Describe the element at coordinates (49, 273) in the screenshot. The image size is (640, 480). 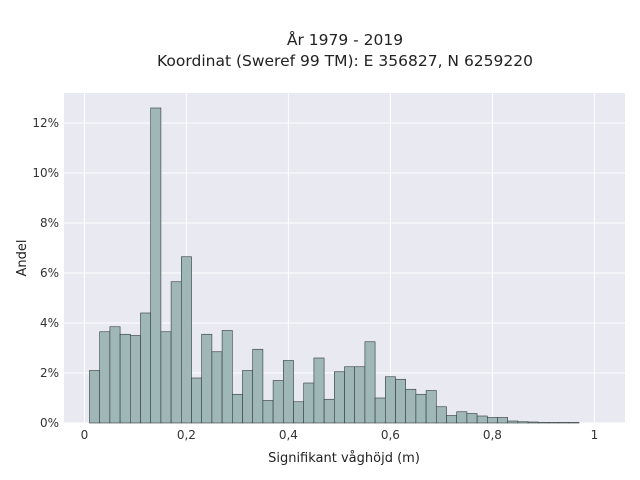
I see `y-tick-label: 6%` at that location.